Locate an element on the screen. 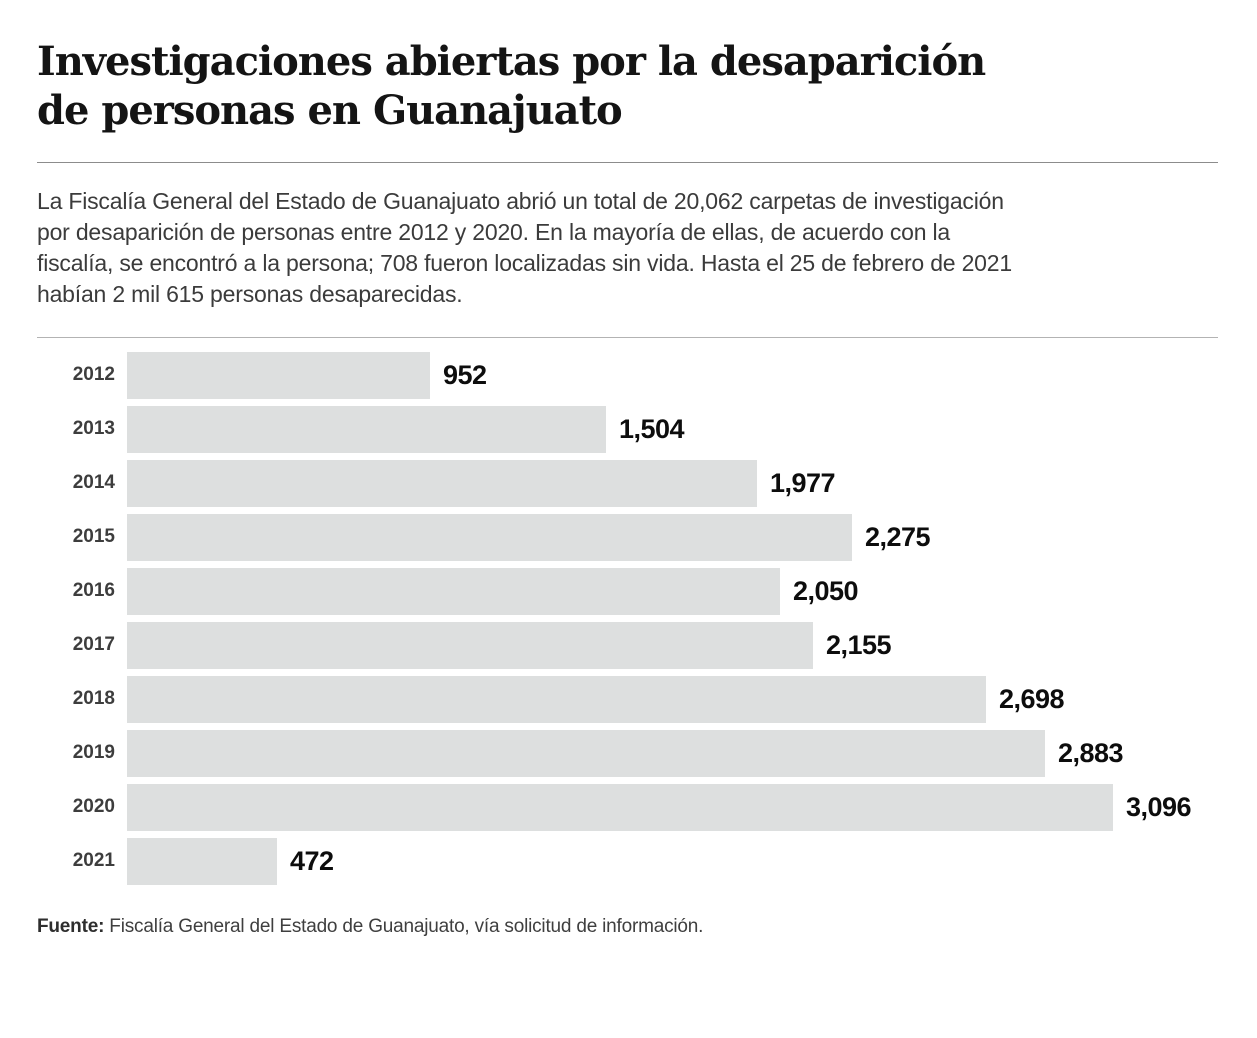  bar-2018 is located at coordinates (556, 699).